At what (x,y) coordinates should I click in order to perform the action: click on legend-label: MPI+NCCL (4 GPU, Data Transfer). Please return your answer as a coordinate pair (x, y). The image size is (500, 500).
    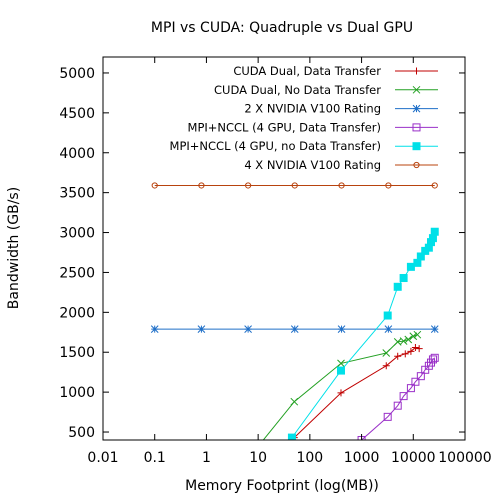
    Looking at the image, I should click on (284, 127).